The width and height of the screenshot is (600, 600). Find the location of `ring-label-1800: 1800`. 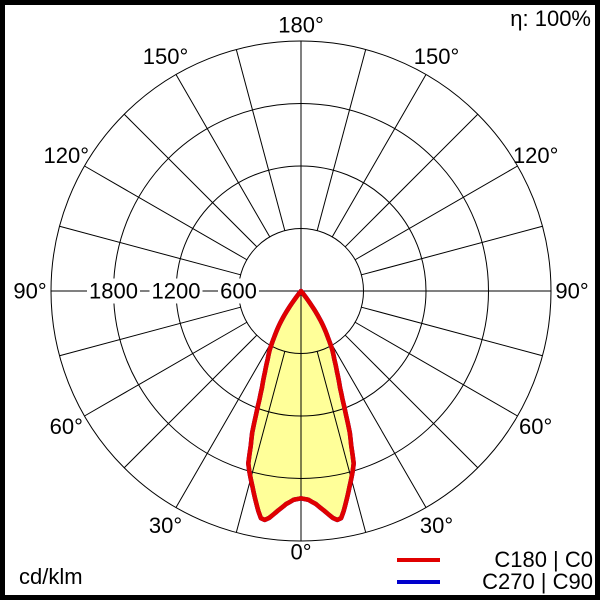

ring-label-1800: 1800 is located at coordinates (113, 291).